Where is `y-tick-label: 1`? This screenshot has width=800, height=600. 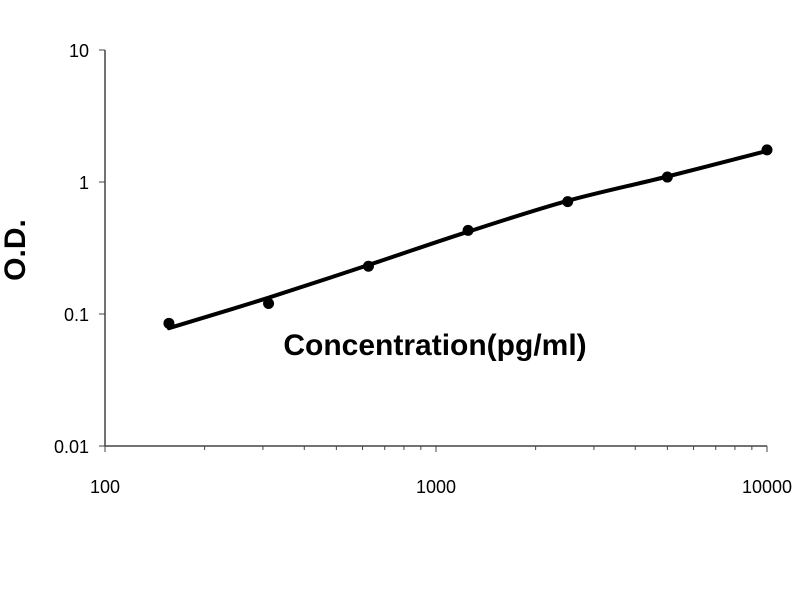 y-tick-label: 1 is located at coordinates (84, 183).